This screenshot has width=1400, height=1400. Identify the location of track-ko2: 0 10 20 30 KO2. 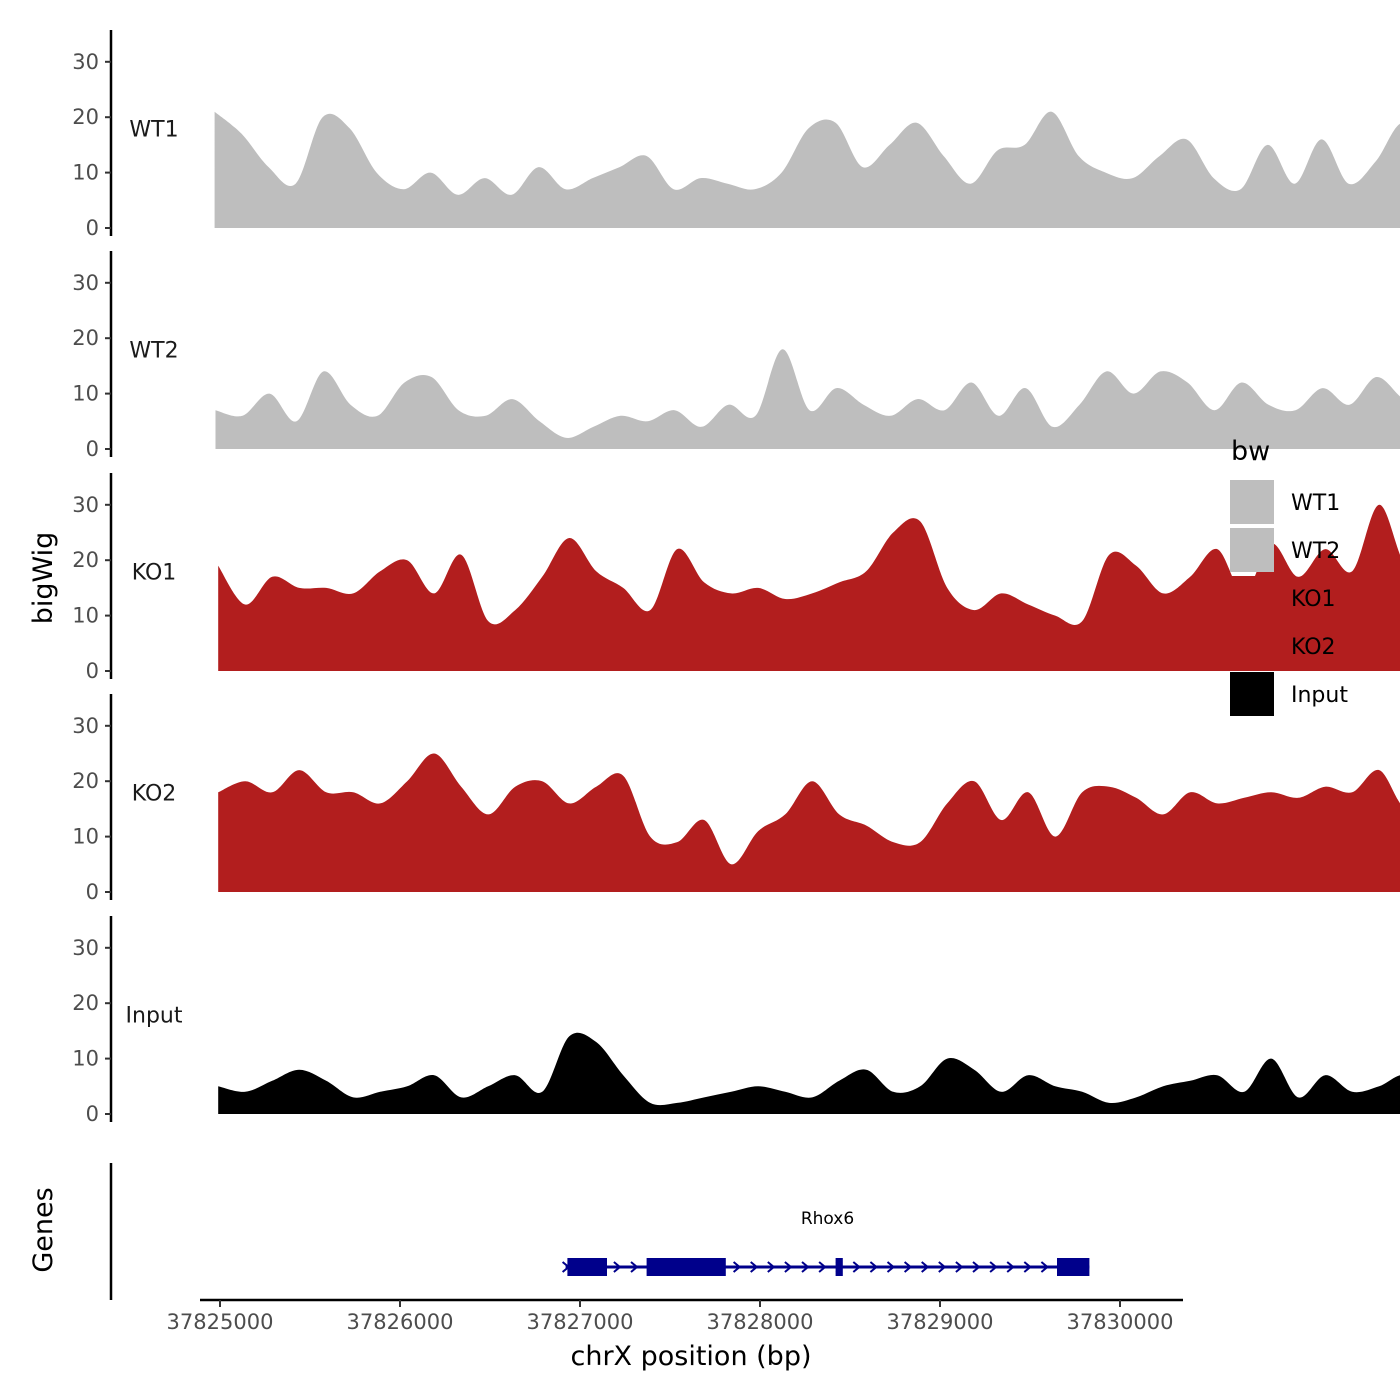
(736, 799).